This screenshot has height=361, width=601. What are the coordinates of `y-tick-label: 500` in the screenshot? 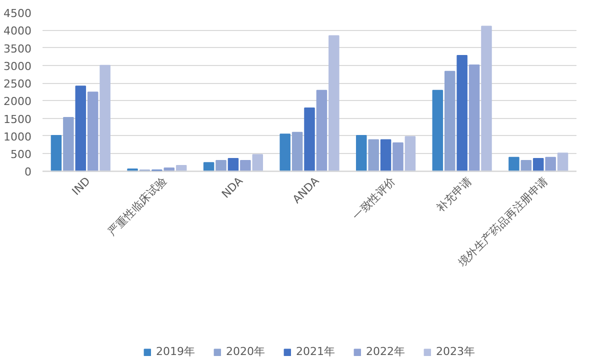 It's located at (21, 155).